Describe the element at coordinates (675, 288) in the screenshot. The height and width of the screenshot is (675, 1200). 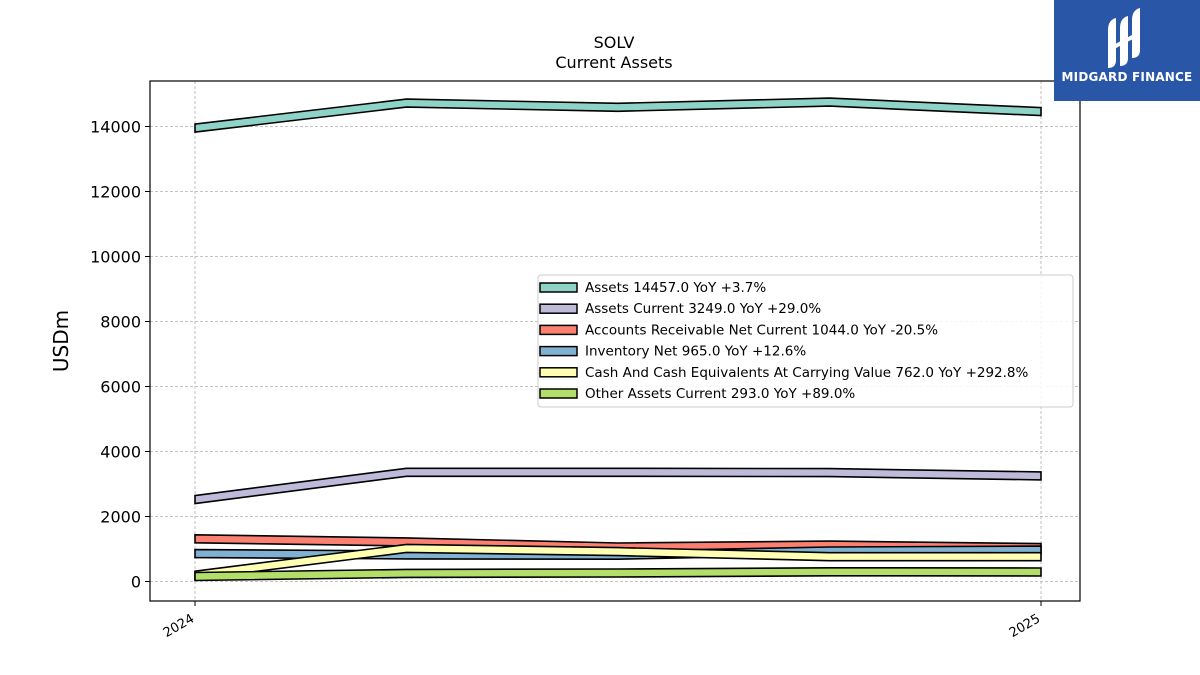
I see `legend-entry: Assets 14457.0 YoY +3.7%` at that location.